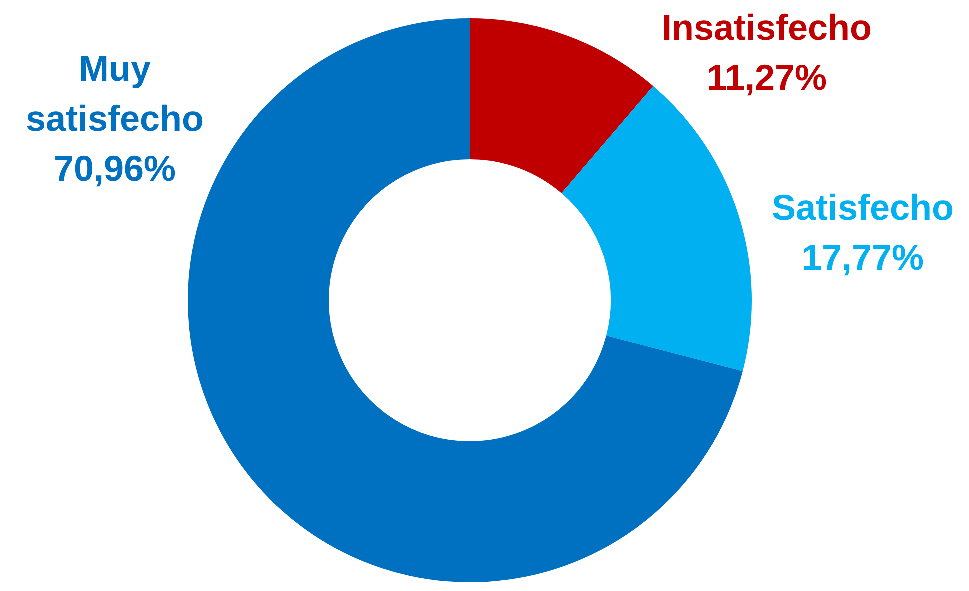  I want to click on slice-label: Muy satisfecho, so click(115, 93).